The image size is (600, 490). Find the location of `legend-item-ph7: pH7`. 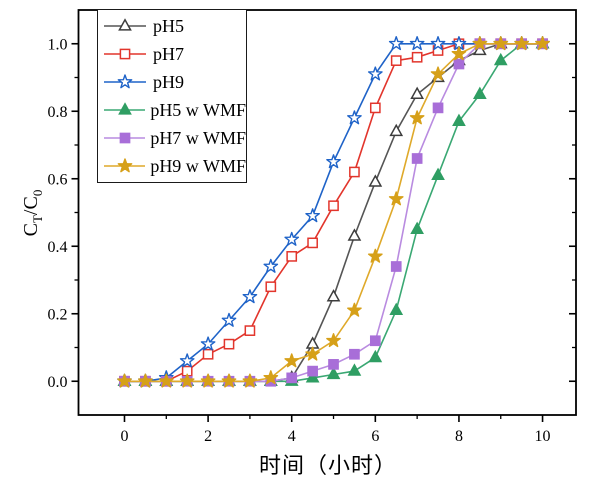

legend-item-ph7: pH7 is located at coordinates (174, 54).